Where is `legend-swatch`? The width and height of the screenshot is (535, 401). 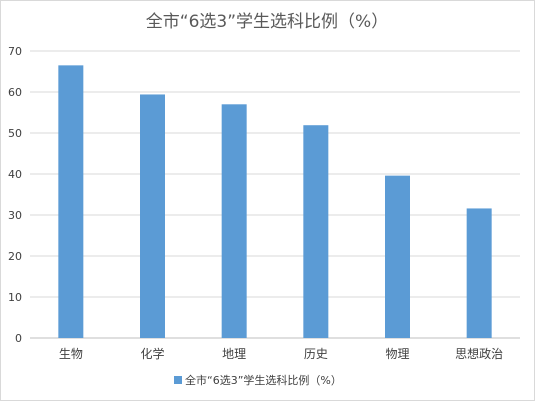
legend-swatch is located at coordinates (178, 380).